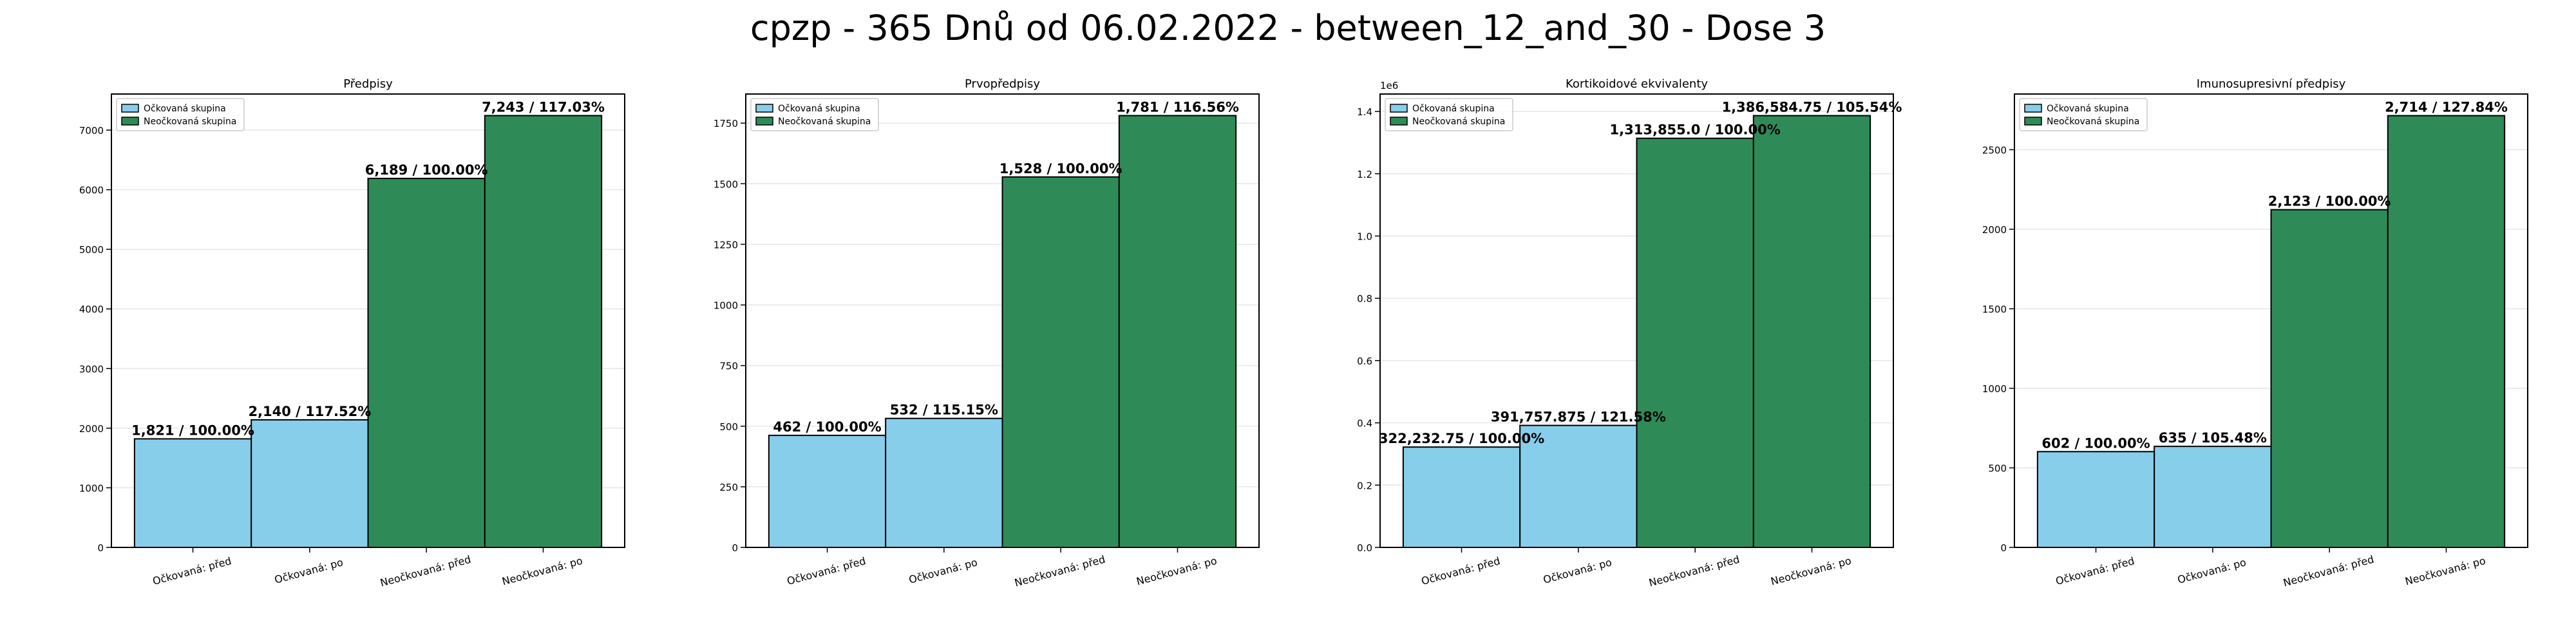 The image size is (2576, 644). Describe the element at coordinates (1637, 84) in the screenshot. I see `chart-title: Kortikoidové ekvivalenty` at that location.